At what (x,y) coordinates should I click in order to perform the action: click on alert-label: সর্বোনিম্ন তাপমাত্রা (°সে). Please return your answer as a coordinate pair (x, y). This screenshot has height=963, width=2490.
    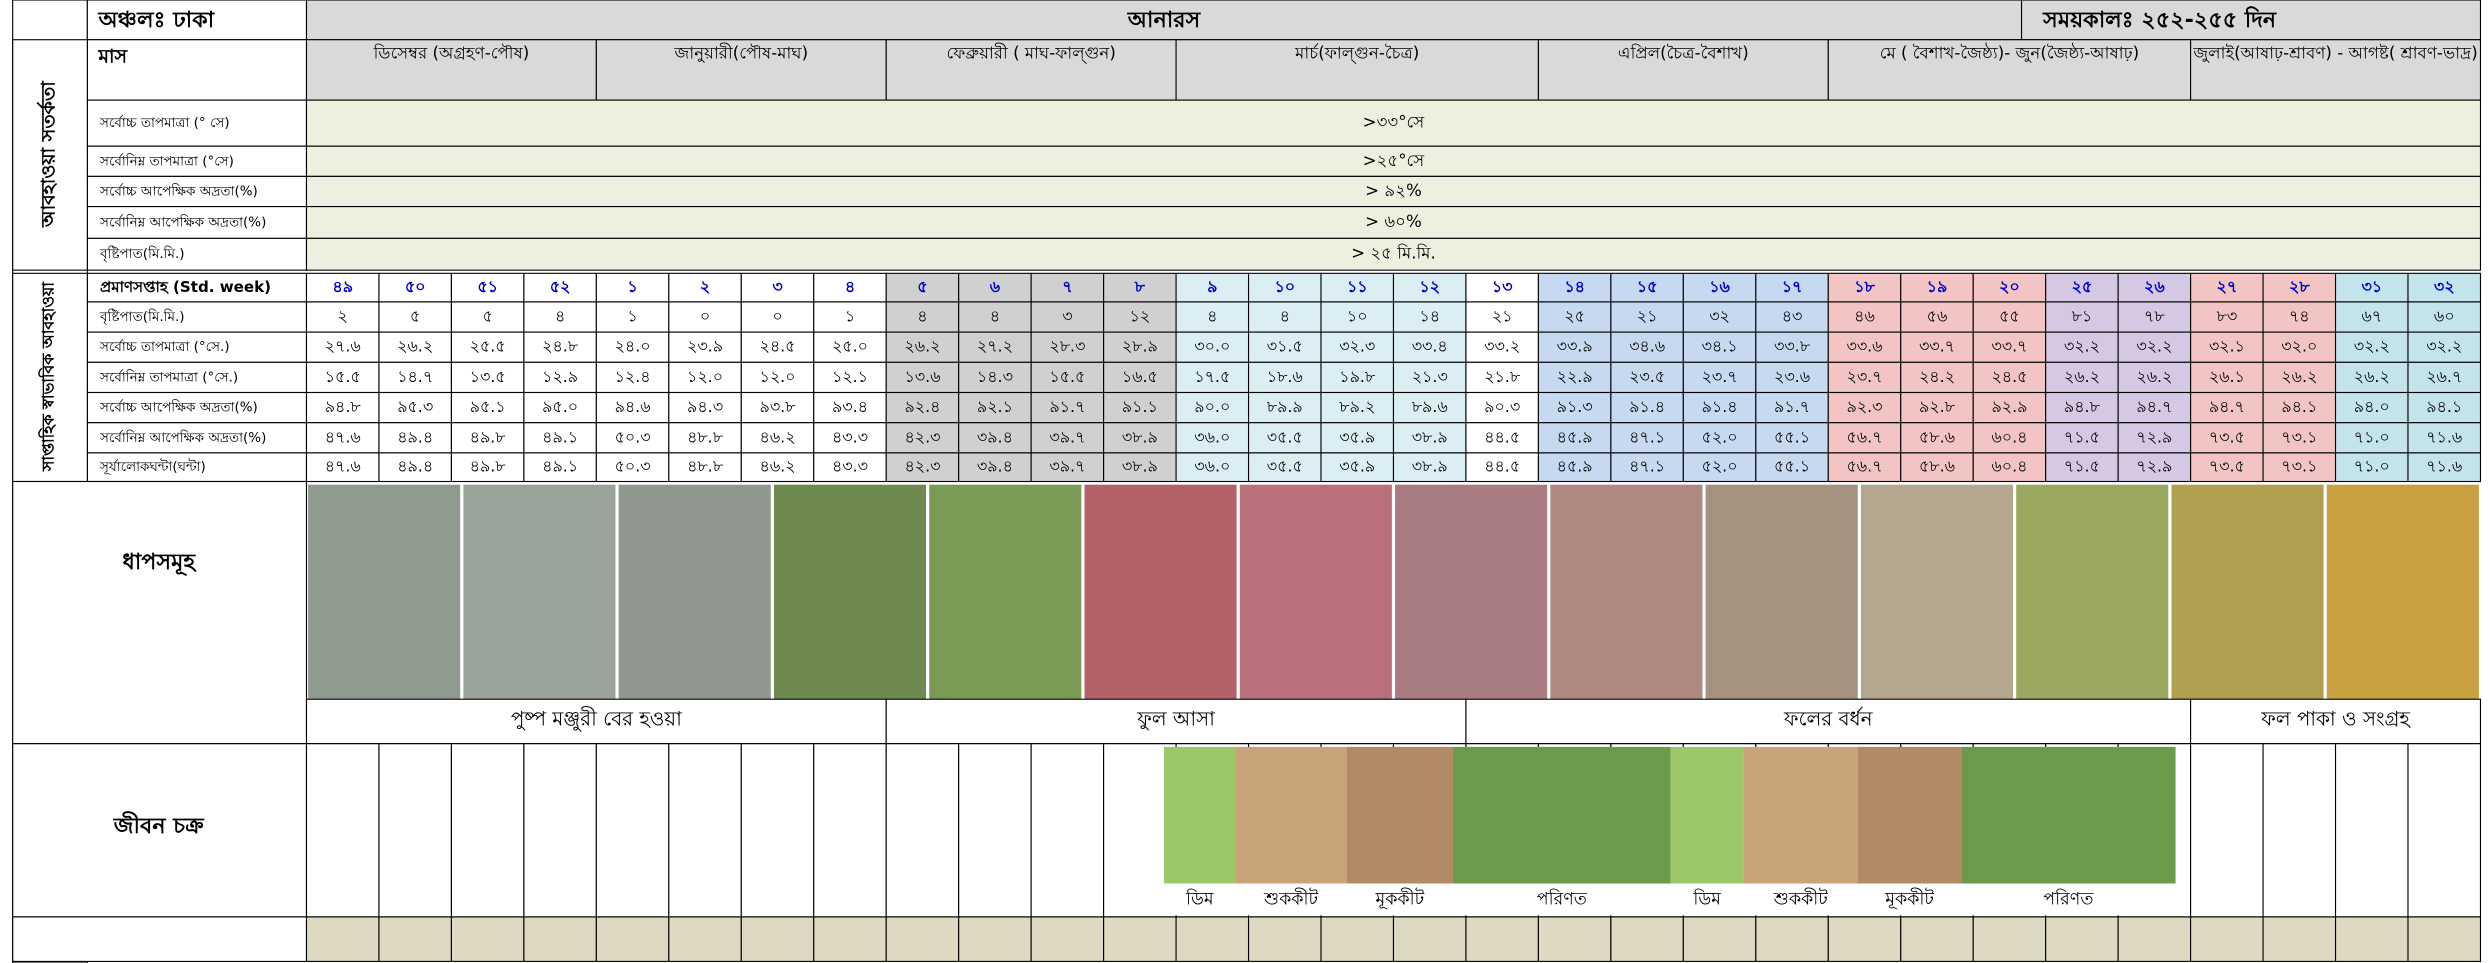
    Looking at the image, I should click on (166, 160).